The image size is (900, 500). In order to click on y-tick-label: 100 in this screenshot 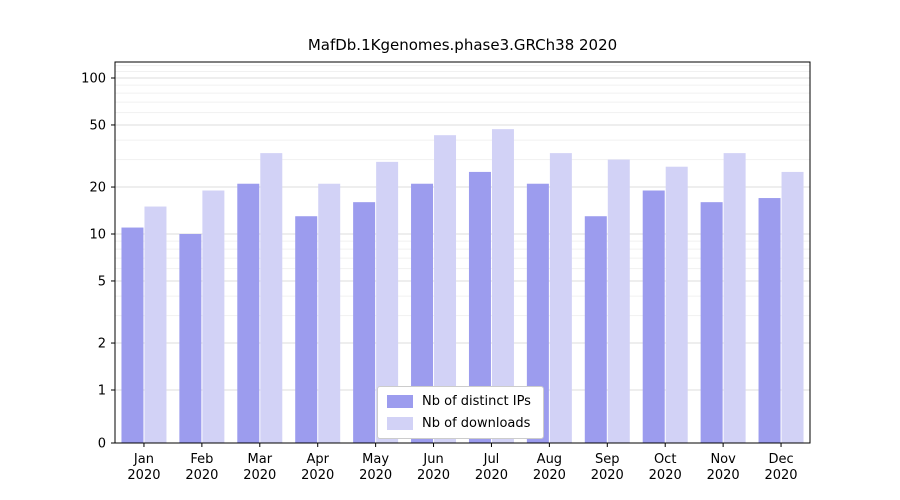, I will do `click(93, 79)`.